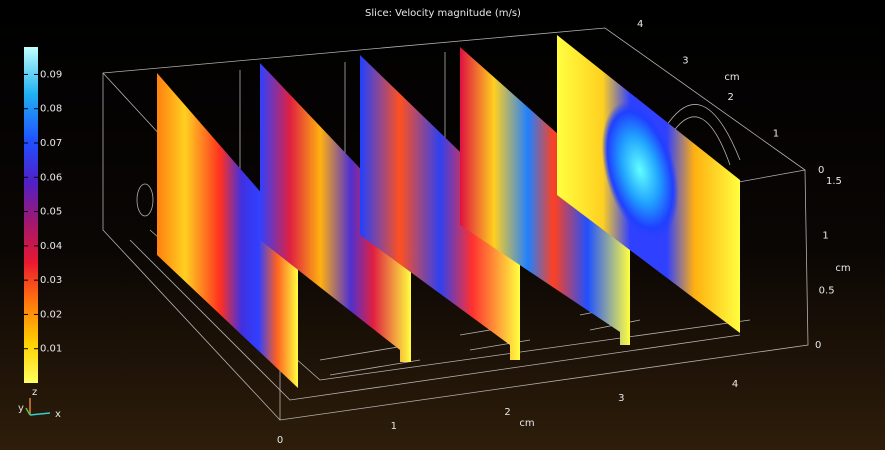 This screenshot has width=885, height=450. Describe the element at coordinates (280, 440) in the screenshot. I see `x-tick-label: 0` at that location.